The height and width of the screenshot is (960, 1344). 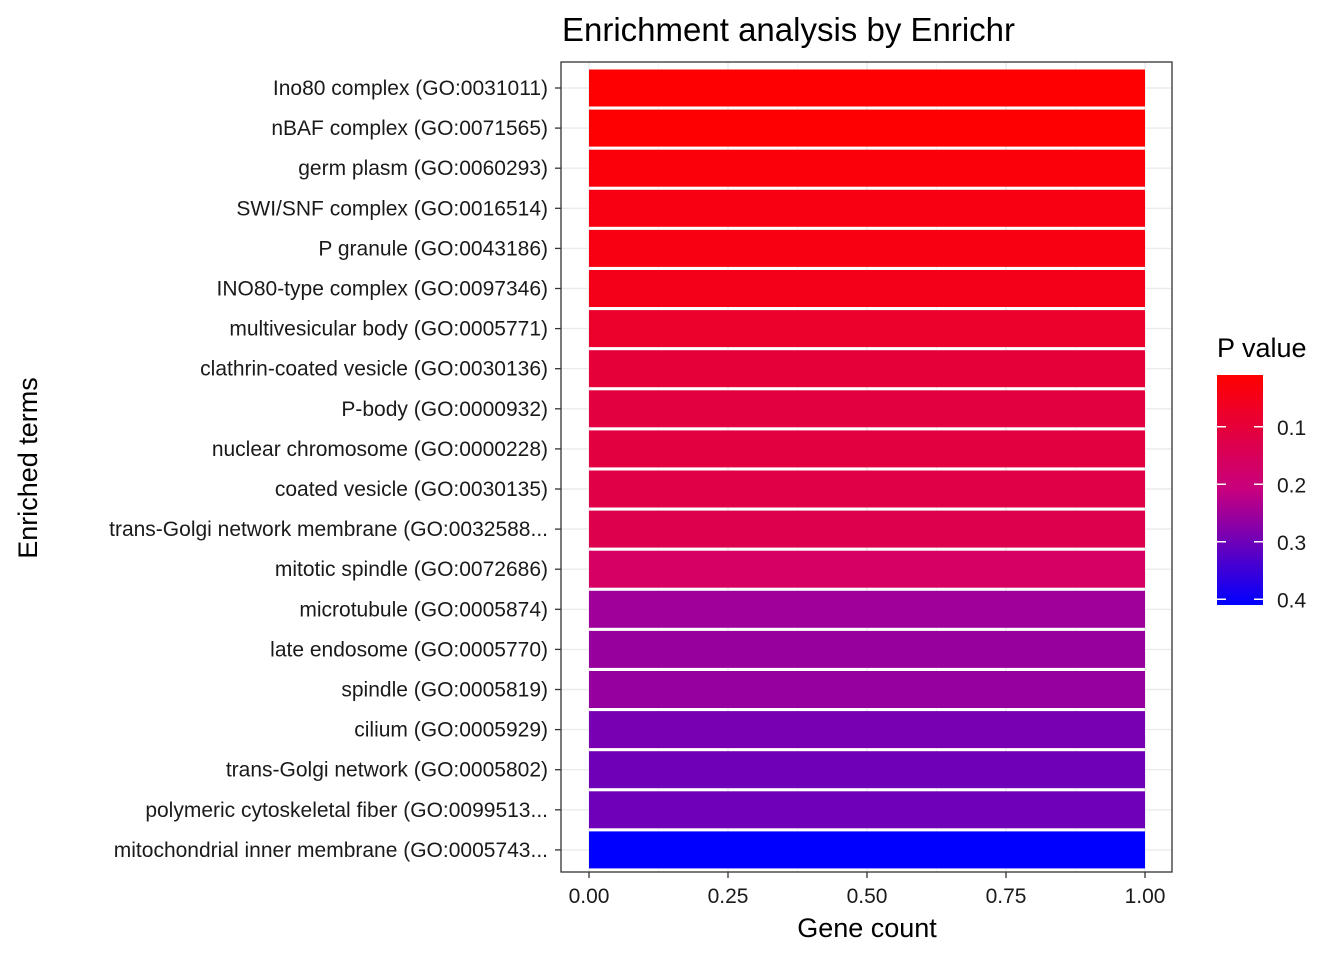 I want to click on y-tick-label: germ plasm (GO:0060293), so click(x=423, y=168).